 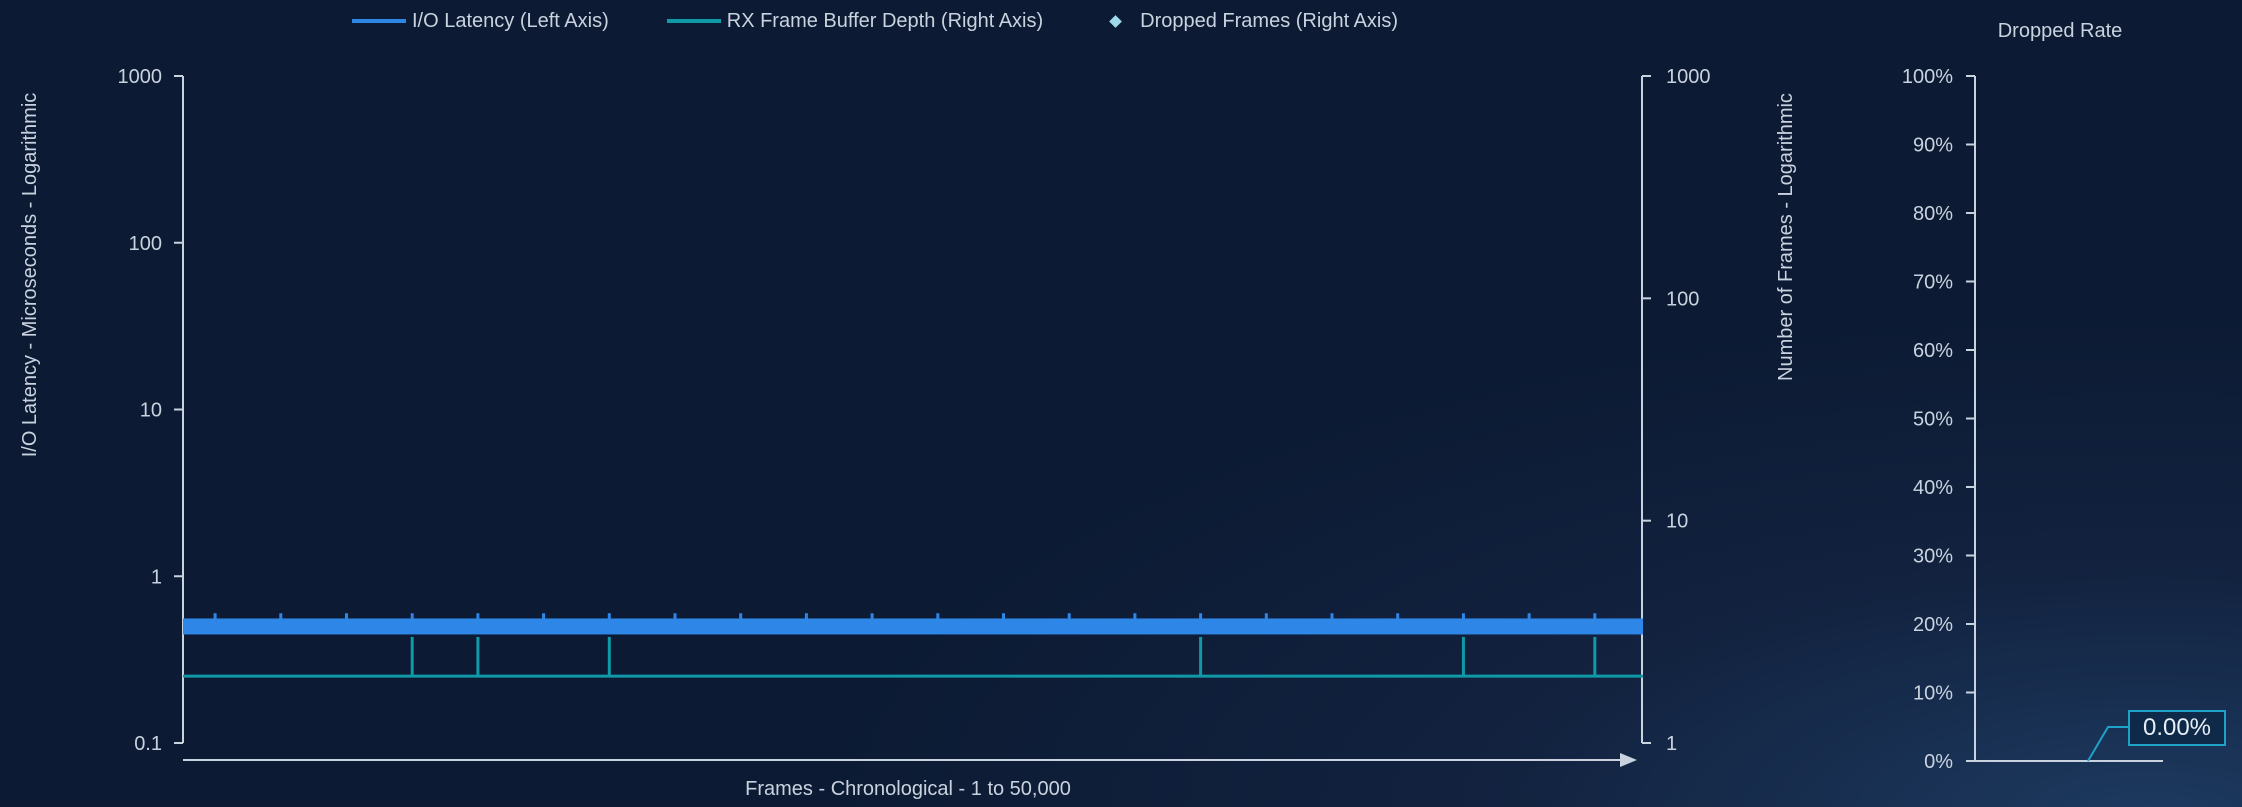 I want to click on right-tick-label: 1, so click(x=1671, y=744).